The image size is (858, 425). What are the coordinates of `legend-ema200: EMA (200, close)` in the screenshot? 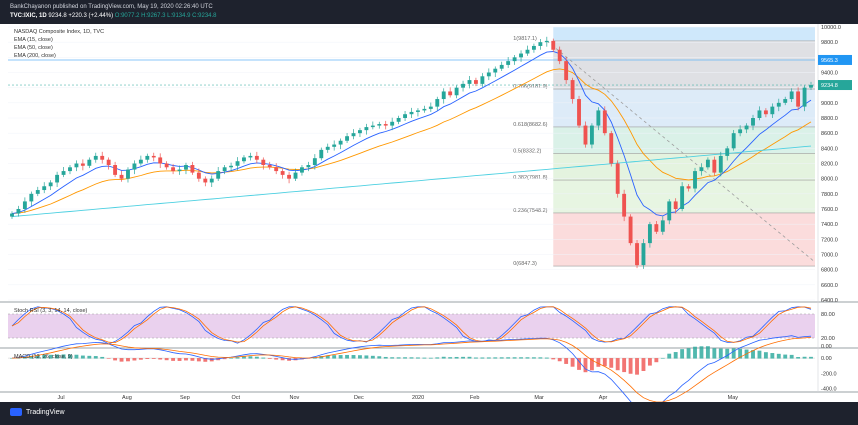 It's located at (35, 56).